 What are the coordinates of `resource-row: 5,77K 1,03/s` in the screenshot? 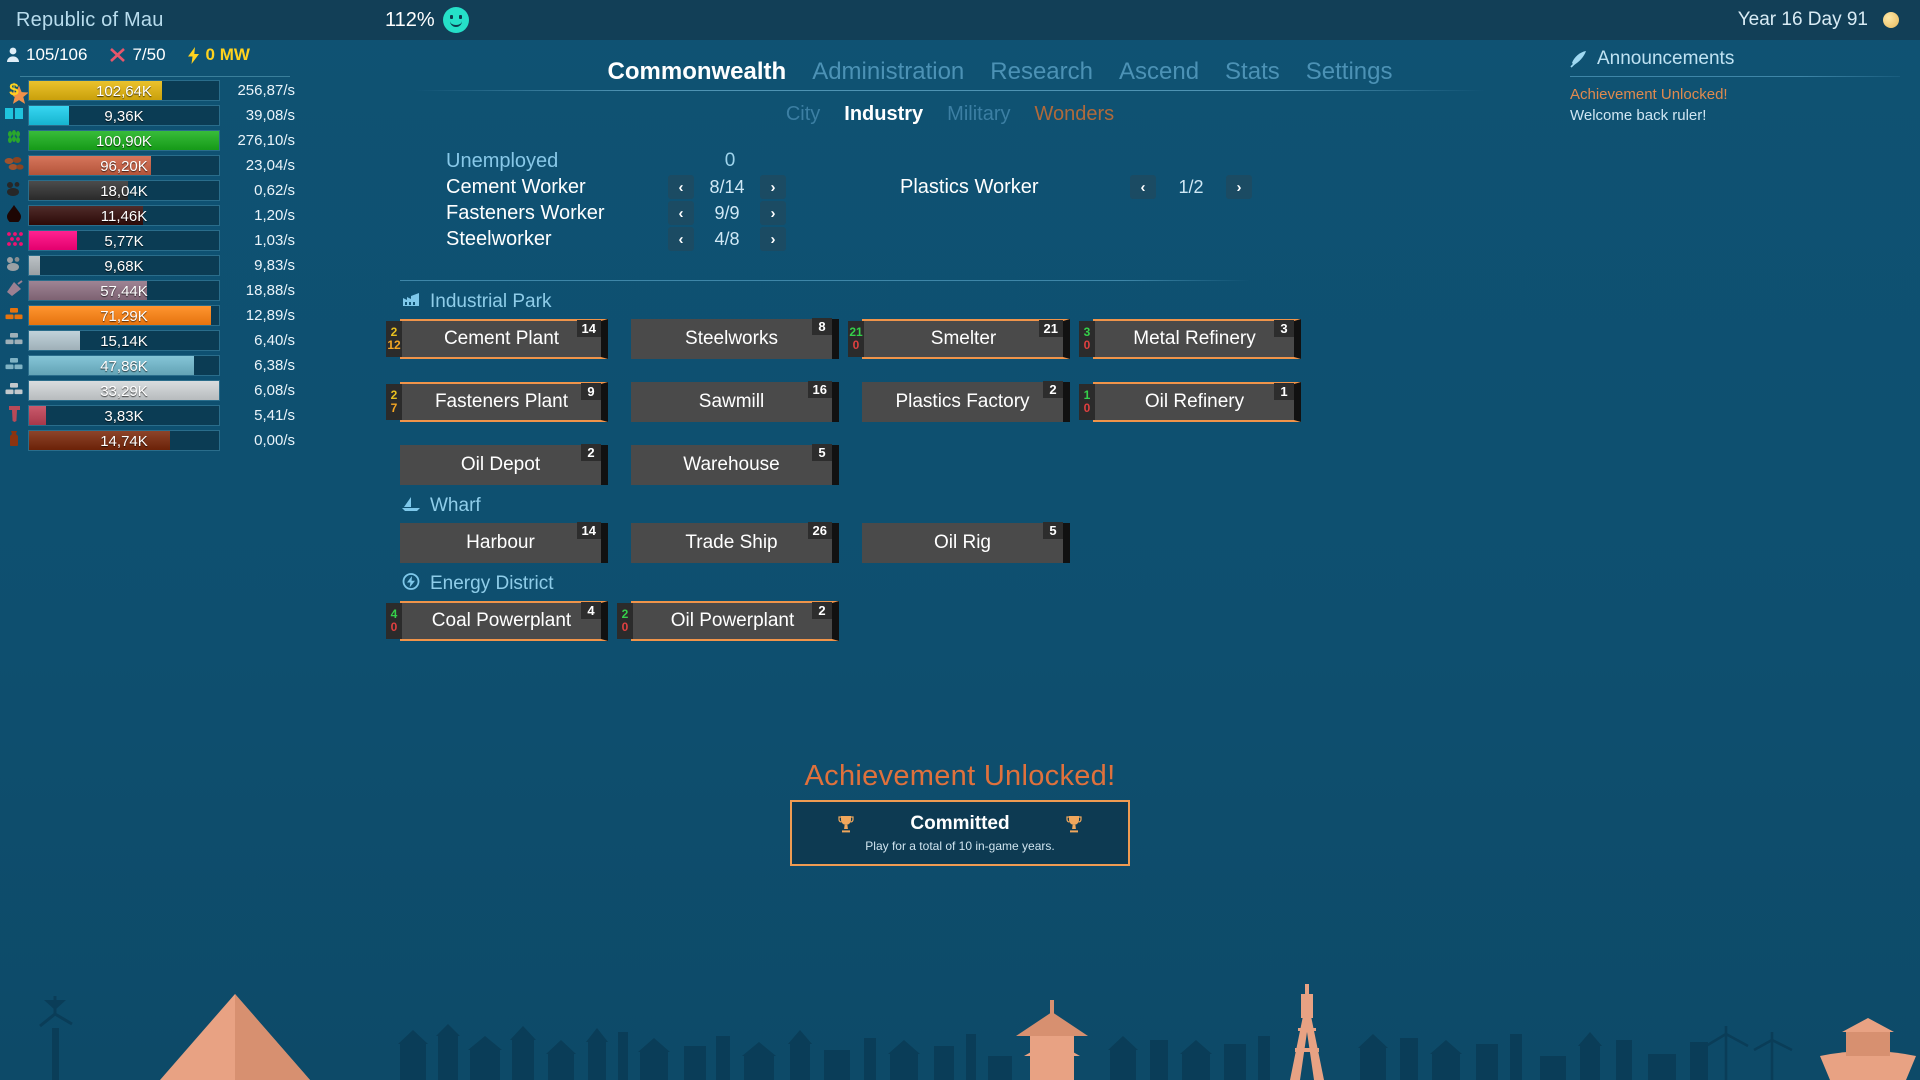 It's located at (150, 240).